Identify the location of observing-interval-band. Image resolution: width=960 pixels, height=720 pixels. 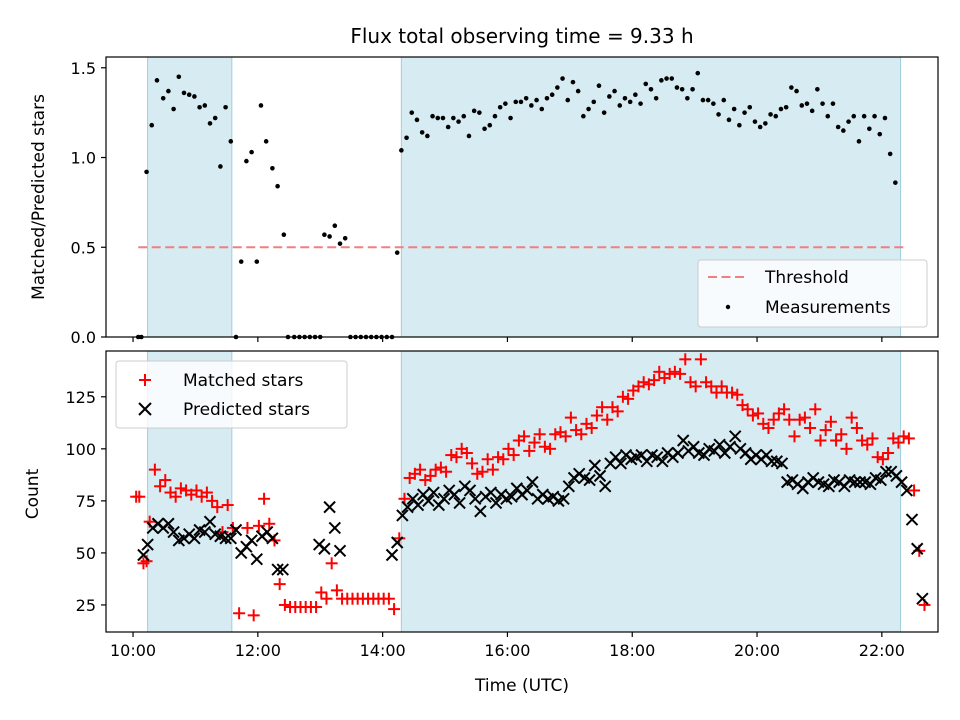
(189, 197).